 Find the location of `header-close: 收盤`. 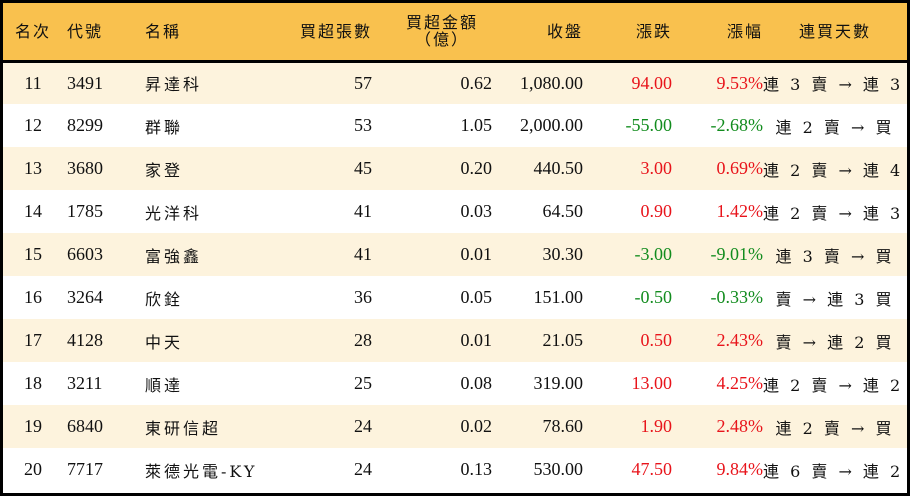

header-close: 收盤 is located at coordinates (564, 31).